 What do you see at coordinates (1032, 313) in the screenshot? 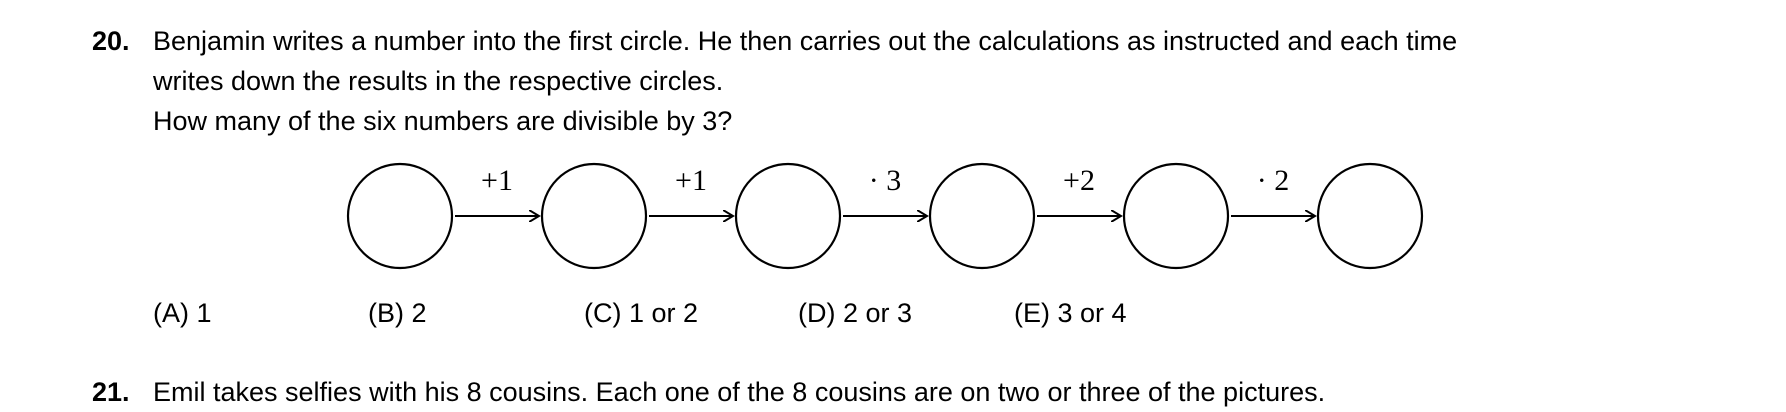
I see `answer-letter: (E)` at bounding box center [1032, 313].